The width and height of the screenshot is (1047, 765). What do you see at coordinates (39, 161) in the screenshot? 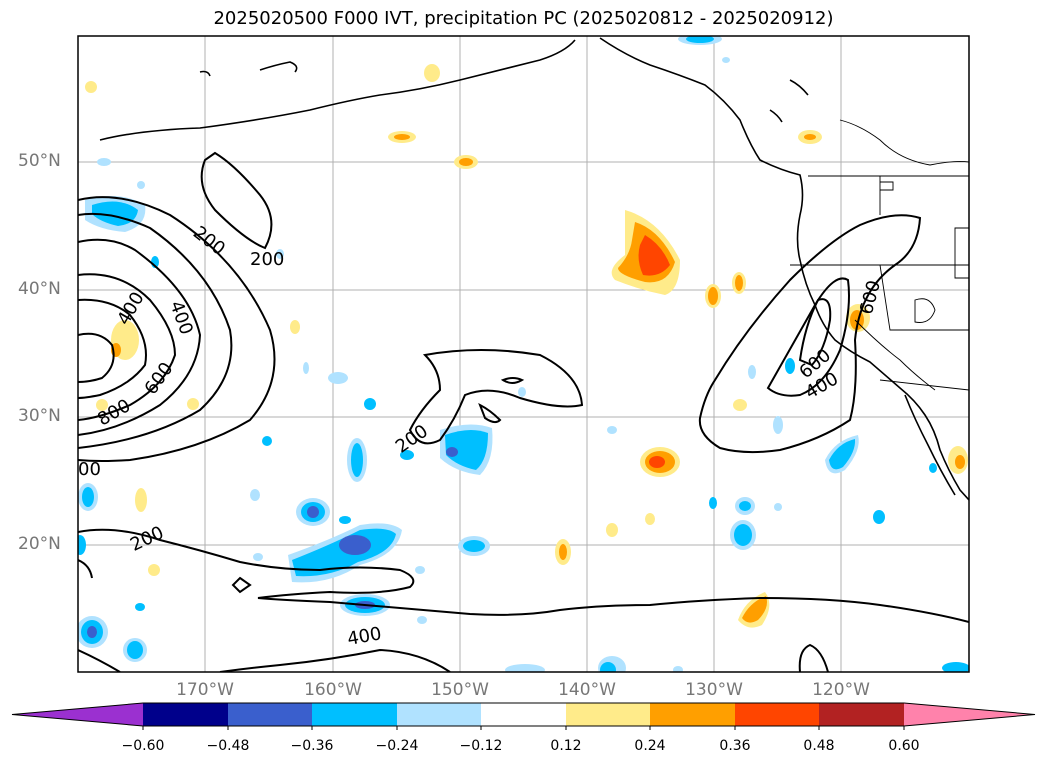
I see `lat-label-50n: 50°N` at bounding box center [39, 161].